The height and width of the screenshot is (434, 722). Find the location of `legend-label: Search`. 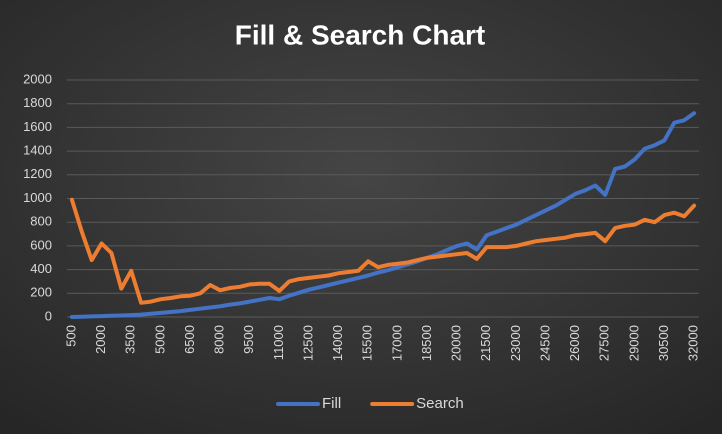

legend-label: Search is located at coordinates (440, 403).